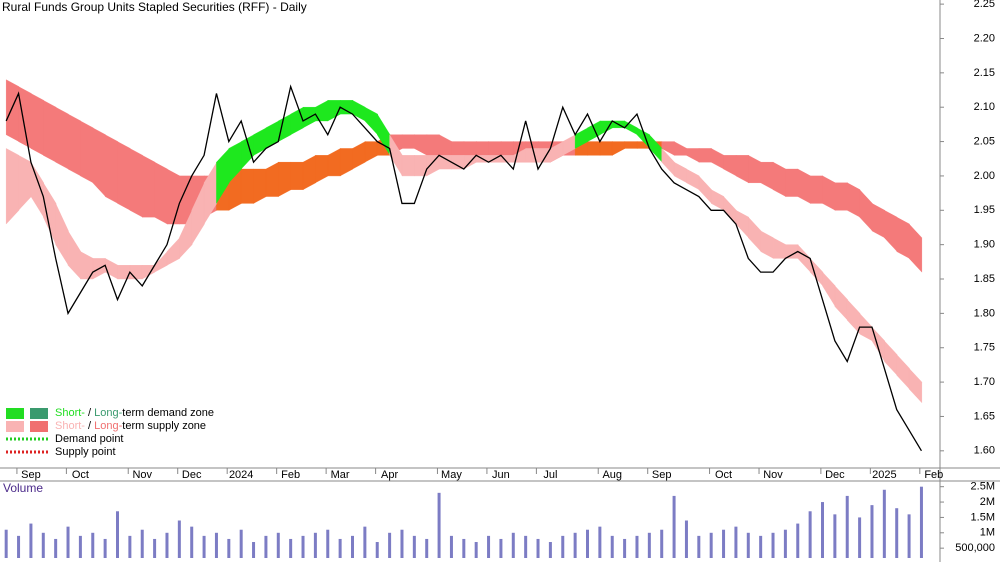  Describe the element at coordinates (987, 533) in the screenshot. I see `y-tick-label: 1M` at that location.